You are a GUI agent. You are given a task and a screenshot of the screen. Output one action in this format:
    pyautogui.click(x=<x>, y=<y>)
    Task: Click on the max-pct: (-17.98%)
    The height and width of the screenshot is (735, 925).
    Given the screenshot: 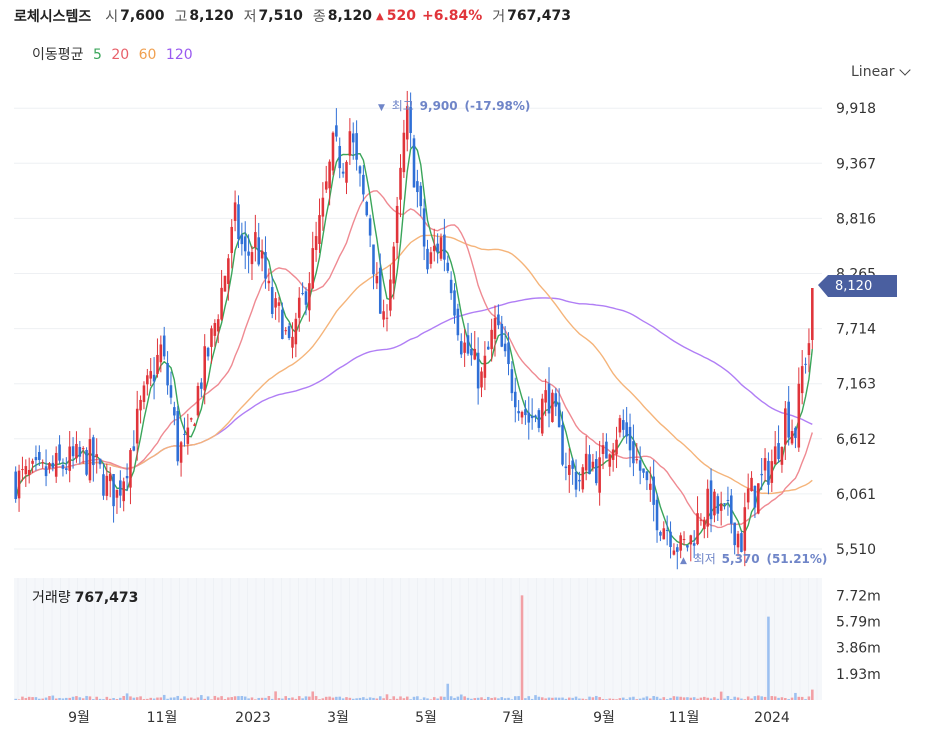 What is the action you would take?
    pyautogui.click(x=497, y=106)
    